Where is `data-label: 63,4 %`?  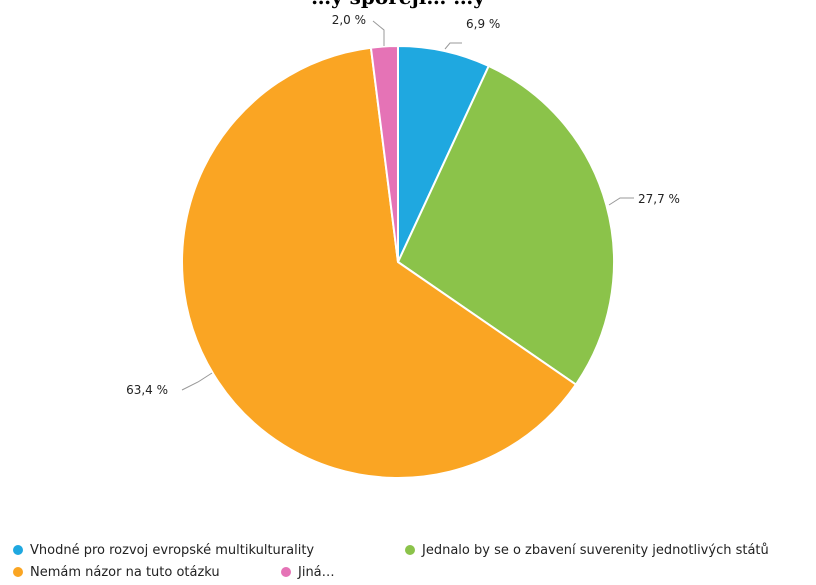
data-label: 63,4 % is located at coordinates (147, 390).